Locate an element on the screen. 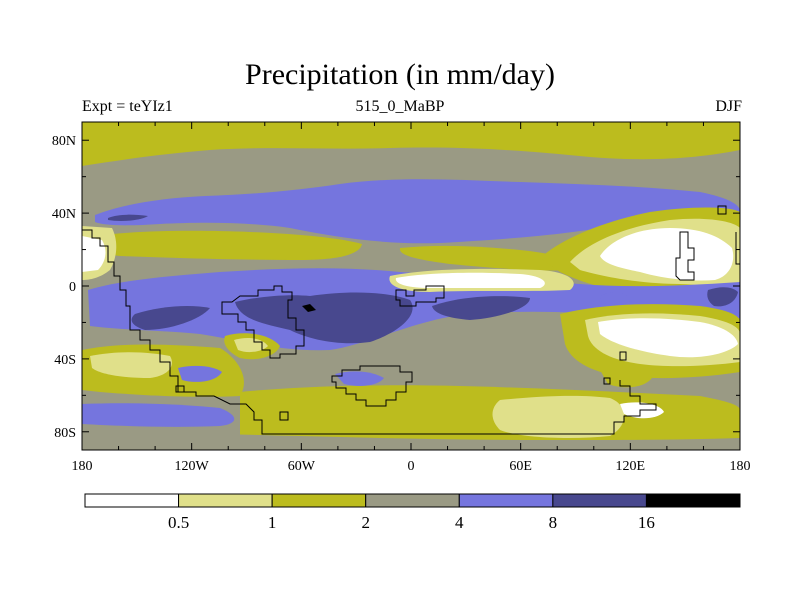 The image size is (800, 600). y-tick-label: 40N is located at coordinates (64, 214).